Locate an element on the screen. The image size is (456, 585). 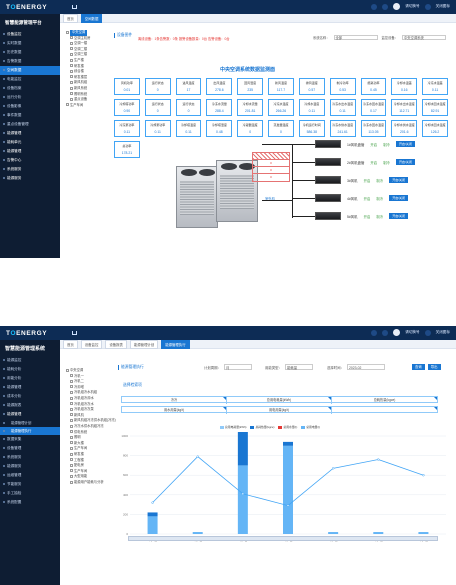
tree-node: 重点设备 is located at coordinates (87, 100).